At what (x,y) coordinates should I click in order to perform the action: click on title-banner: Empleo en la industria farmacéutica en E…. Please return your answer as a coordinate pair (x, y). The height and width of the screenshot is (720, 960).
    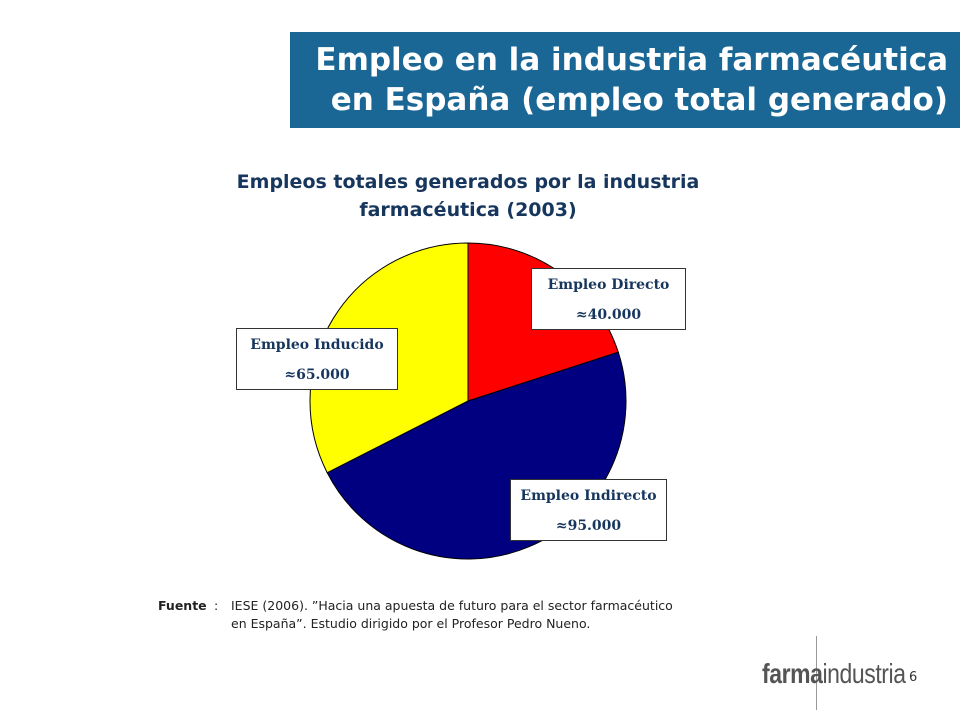
    Looking at the image, I should click on (625, 80).